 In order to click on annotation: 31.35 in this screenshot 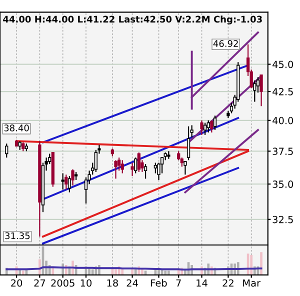, I will do `click(17, 236)`.